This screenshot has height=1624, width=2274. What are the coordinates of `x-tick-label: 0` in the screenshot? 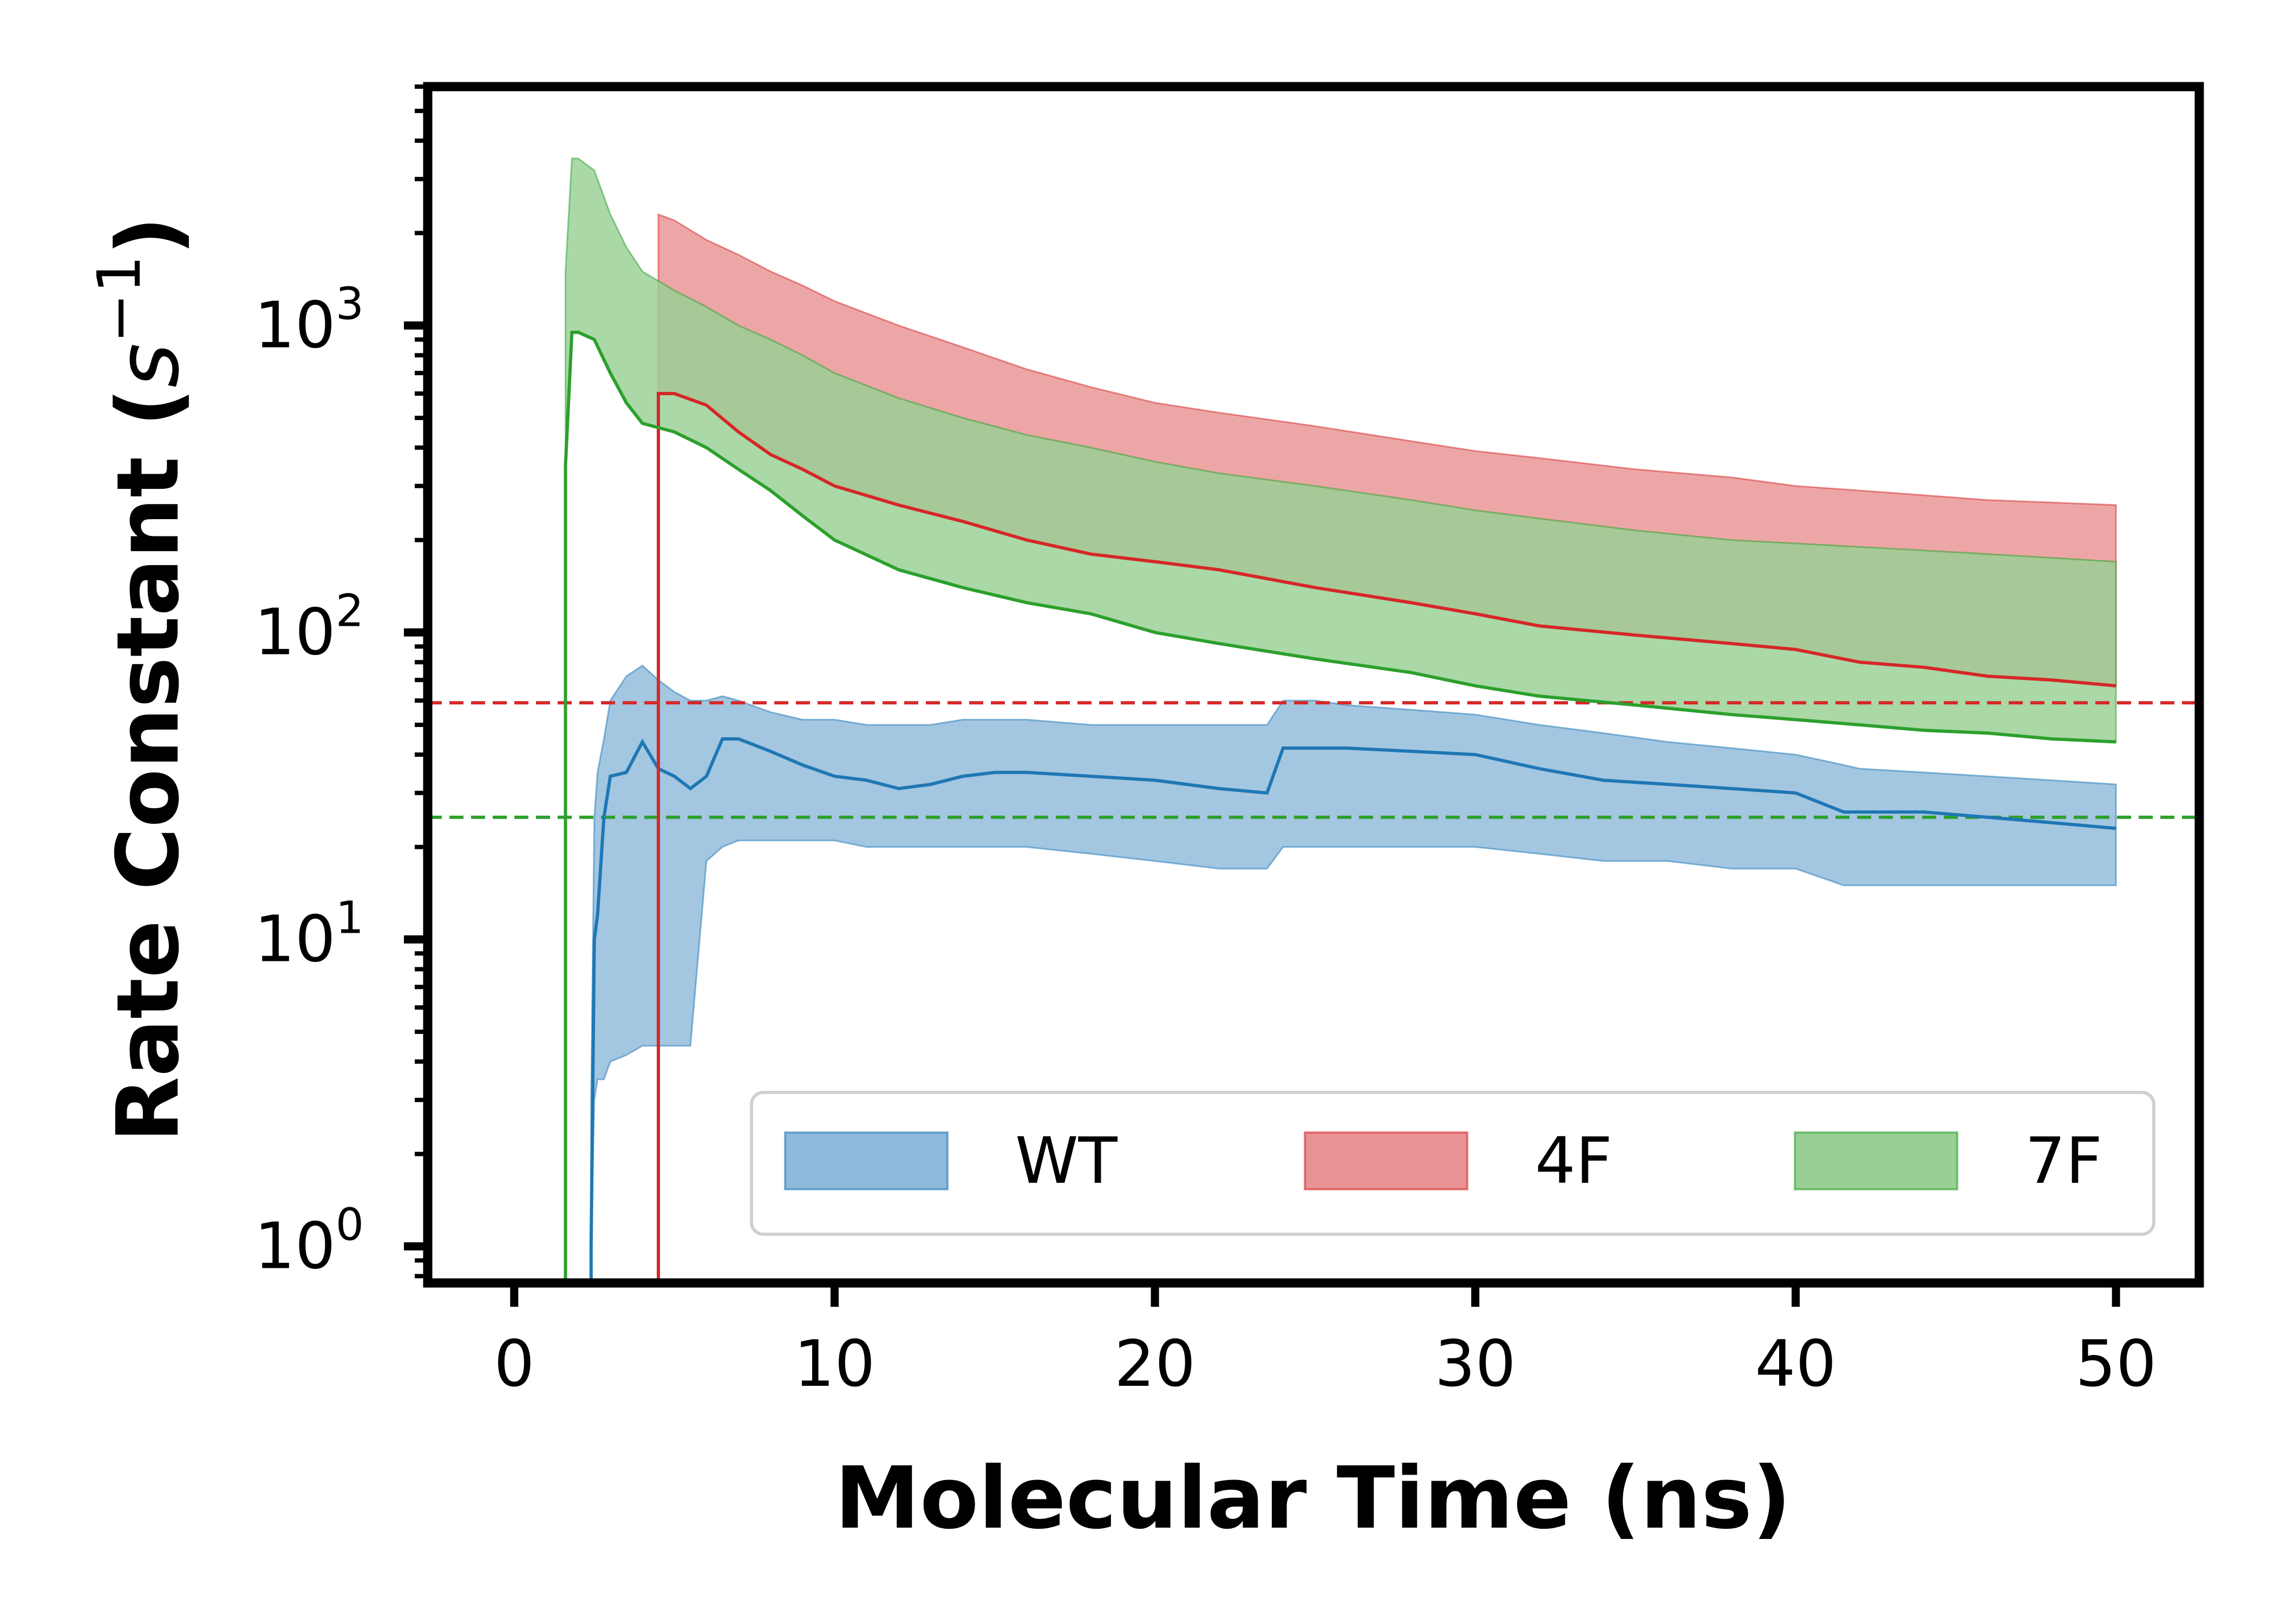 It's located at (514, 1364).